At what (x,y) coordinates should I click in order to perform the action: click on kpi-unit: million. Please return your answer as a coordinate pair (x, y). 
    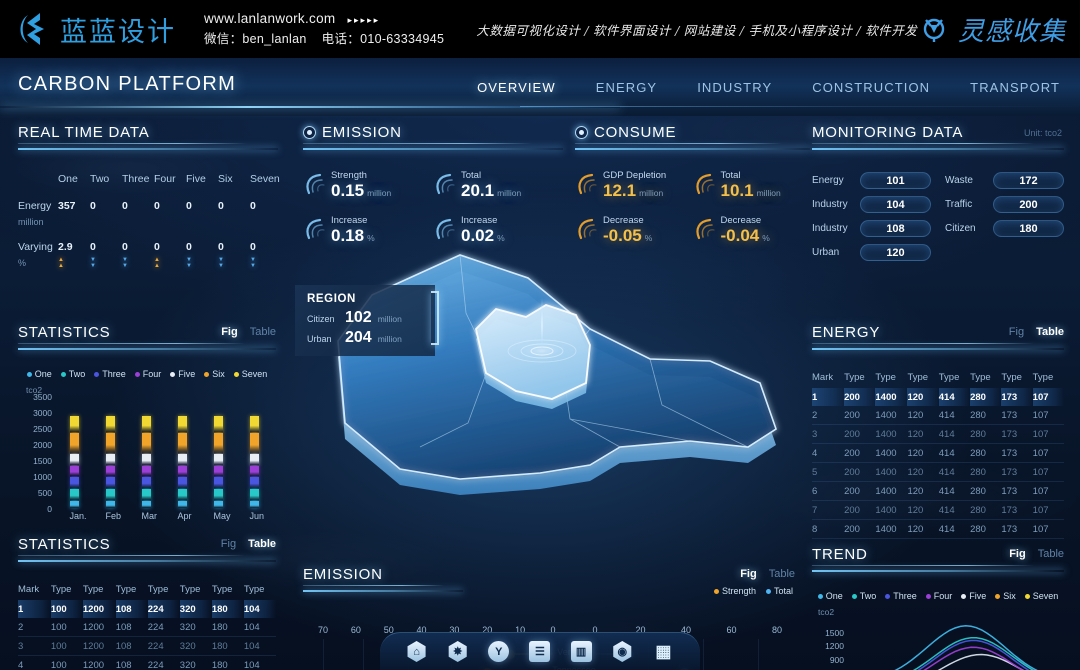
    Looking at the image, I should click on (651, 193).